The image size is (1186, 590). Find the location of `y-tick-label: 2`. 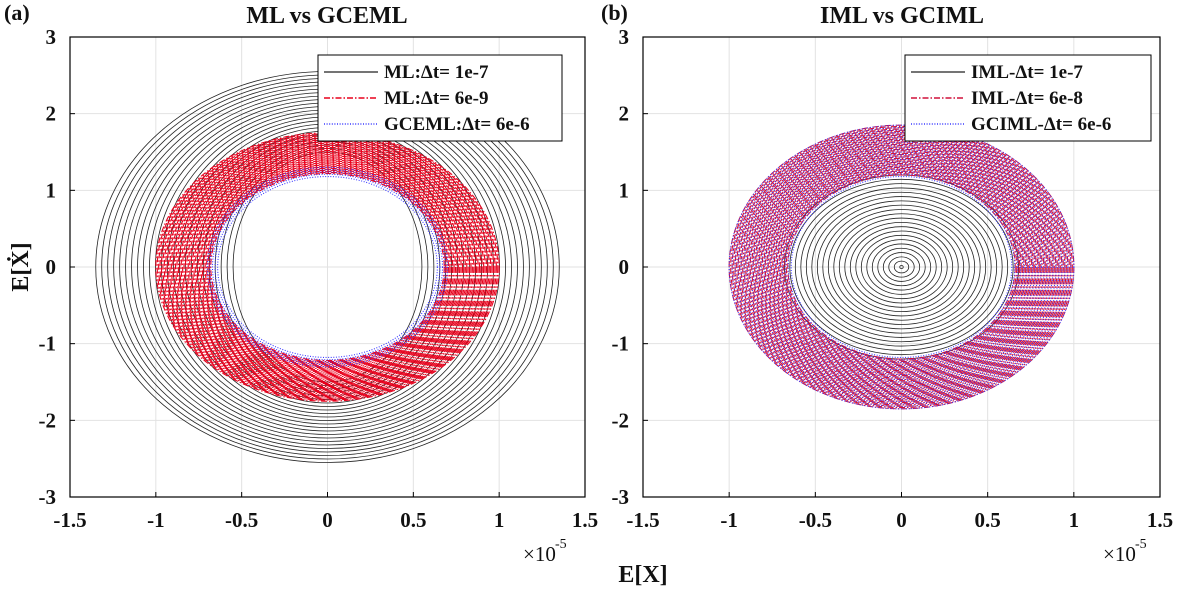

y-tick-label: 2 is located at coordinates (624, 114).